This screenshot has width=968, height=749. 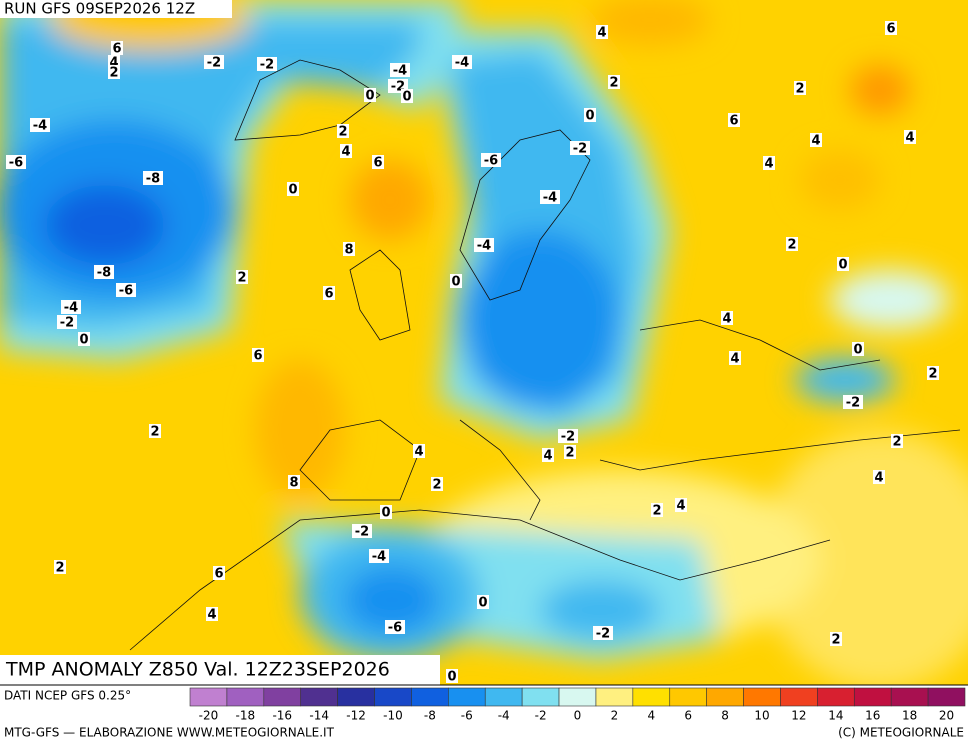 What do you see at coordinates (99, 9) in the screenshot?
I see `run-label: RUN GFS 09SEP2026 12Z` at bounding box center [99, 9].